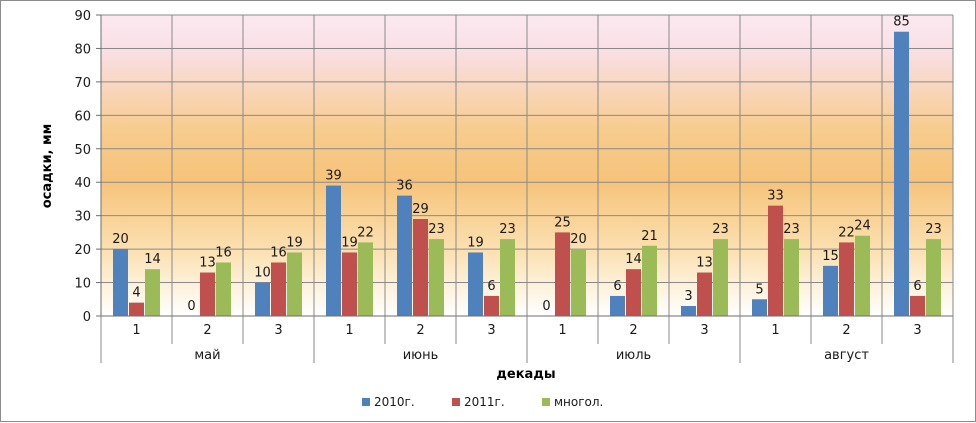  Describe the element at coordinates (507, 277) in the screenshot. I see `bar-многол.-5` at that location.